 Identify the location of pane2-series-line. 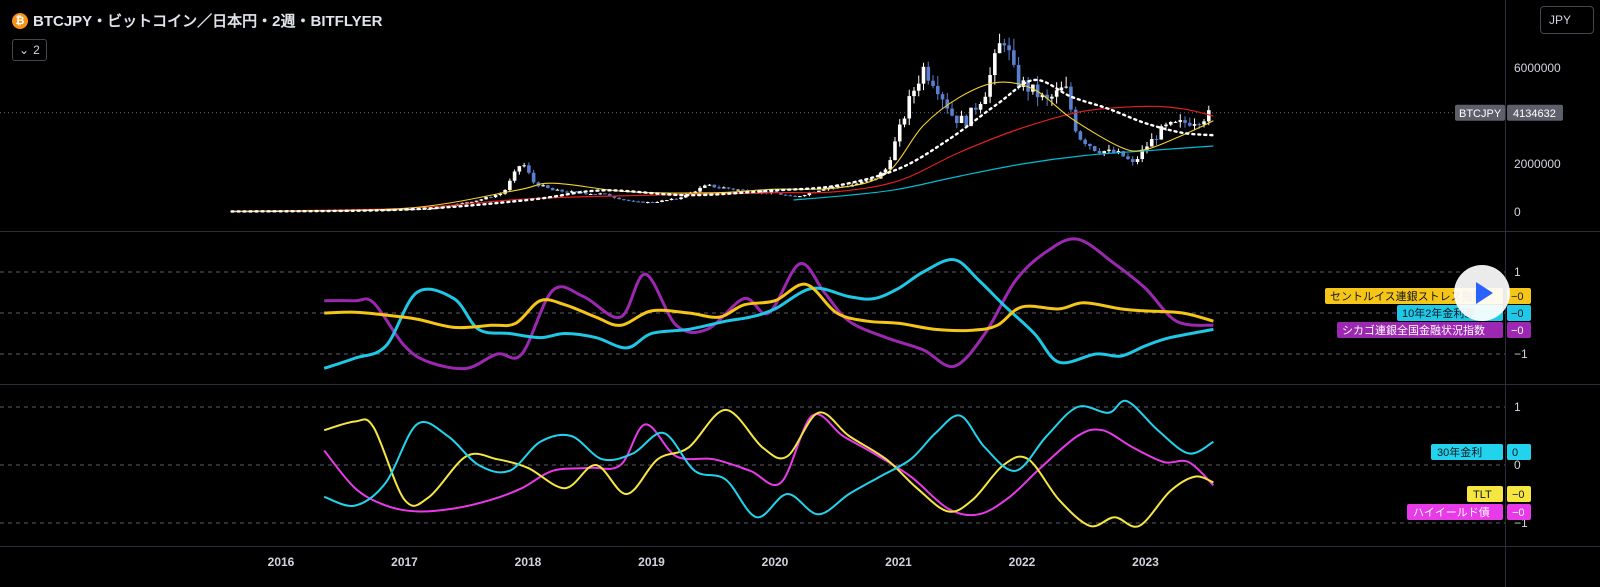
(769, 307).